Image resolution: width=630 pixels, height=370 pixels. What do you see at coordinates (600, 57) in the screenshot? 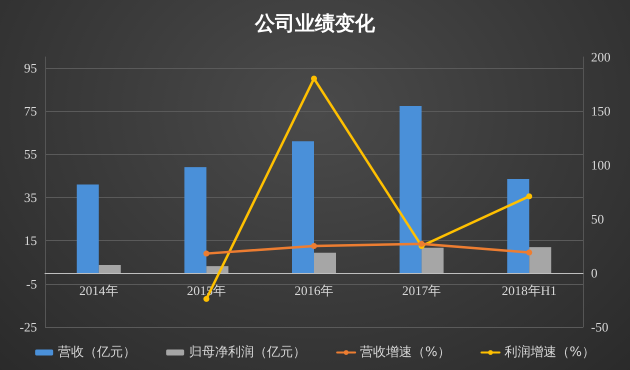
I see `y2-tick-label: 200` at bounding box center [600, 57].